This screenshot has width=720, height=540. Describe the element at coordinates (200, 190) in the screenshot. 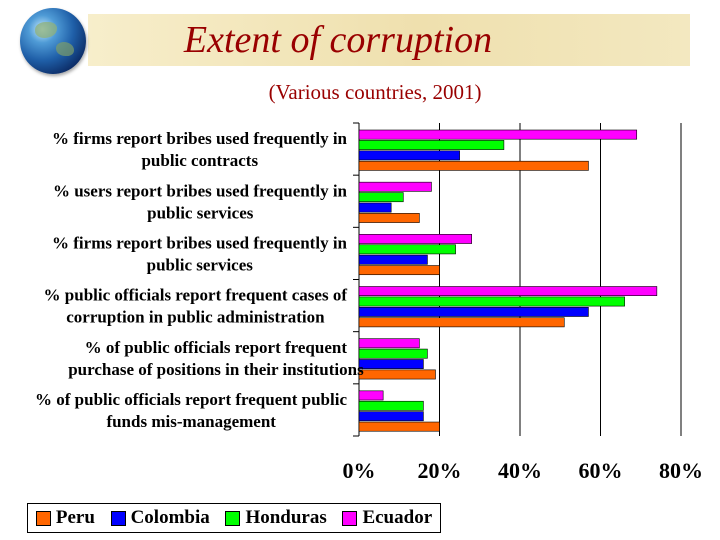

I see `category-label: % users report bribes used frequently in` at that location.